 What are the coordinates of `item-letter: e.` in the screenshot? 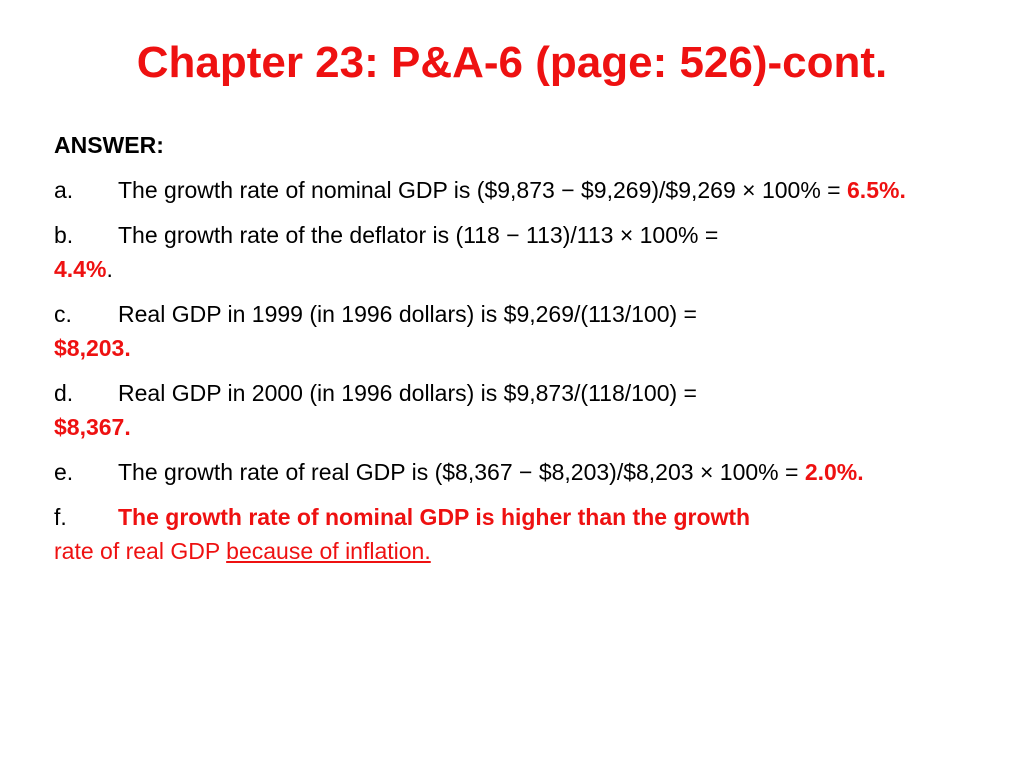 It's located at (64, 472).